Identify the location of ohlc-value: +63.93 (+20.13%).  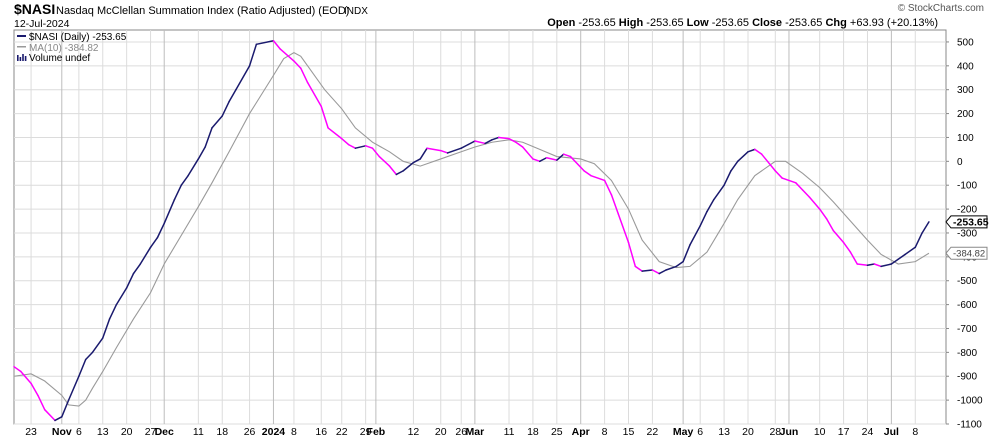
(894, 23).